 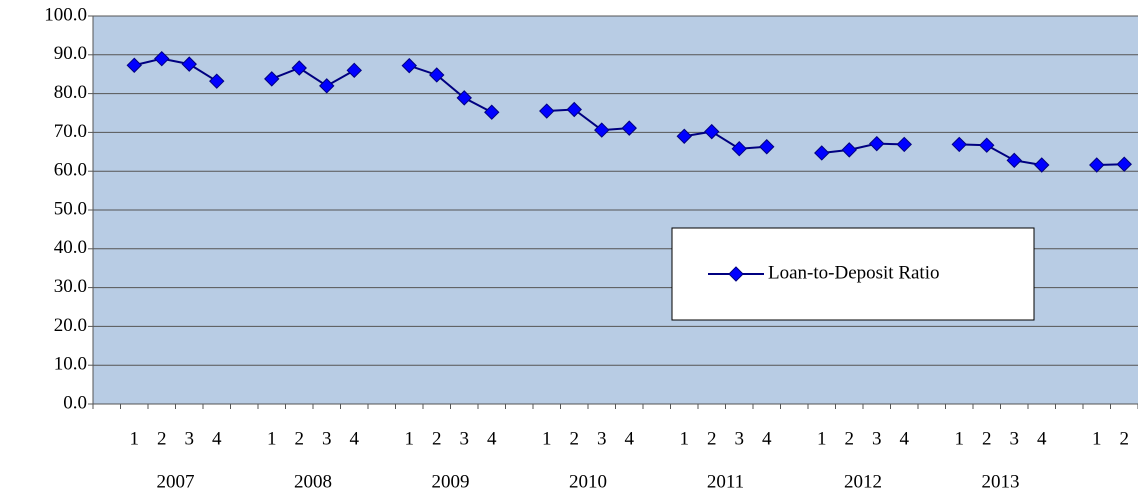 What do you see at coordinates (176, 481) in the screenshot?
I see `year-label: 2007` at bounding box center [176, 481].